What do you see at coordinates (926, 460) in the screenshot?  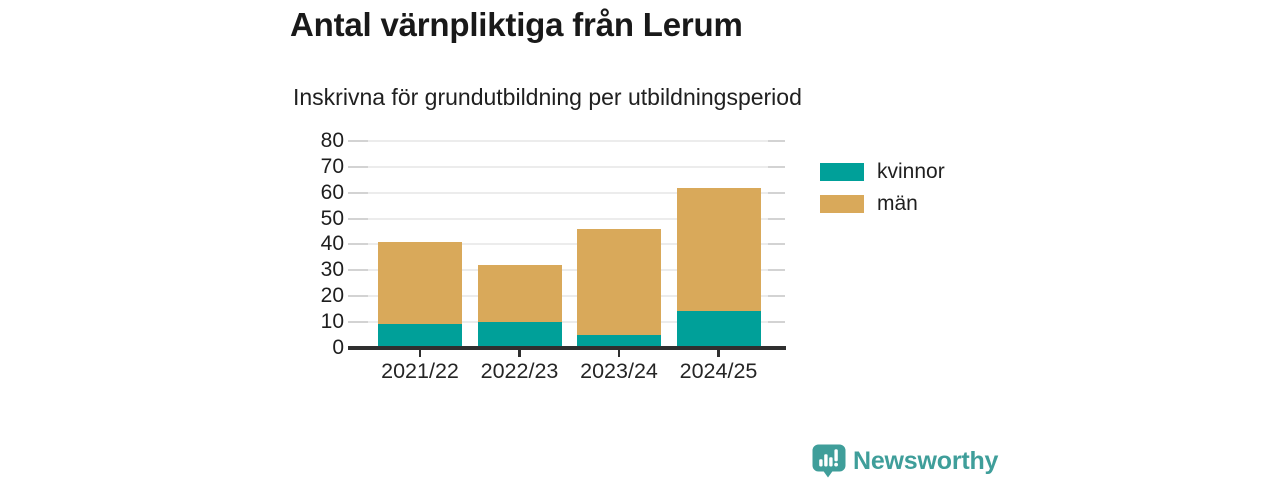 I see `newsworthy-wordmark: Newsworthy` at bounding box center [926, 460].